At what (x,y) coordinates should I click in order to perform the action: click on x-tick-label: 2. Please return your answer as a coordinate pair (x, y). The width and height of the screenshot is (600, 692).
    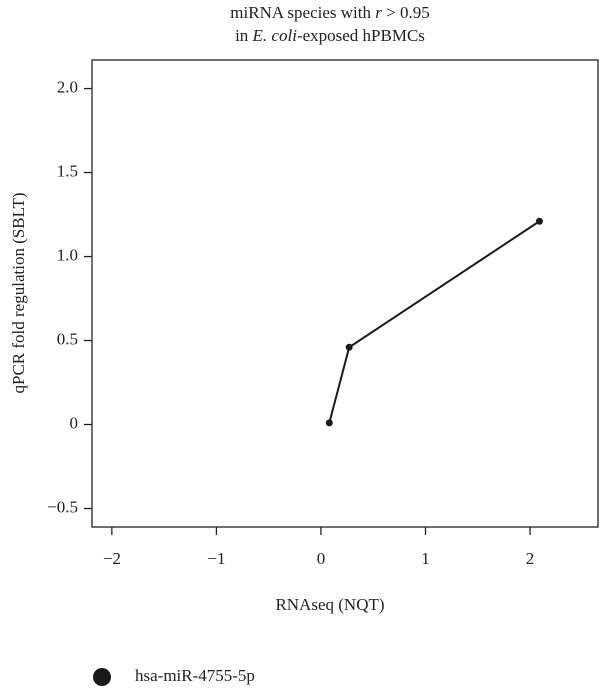
    Looking at the image, I should click on (530, 558).